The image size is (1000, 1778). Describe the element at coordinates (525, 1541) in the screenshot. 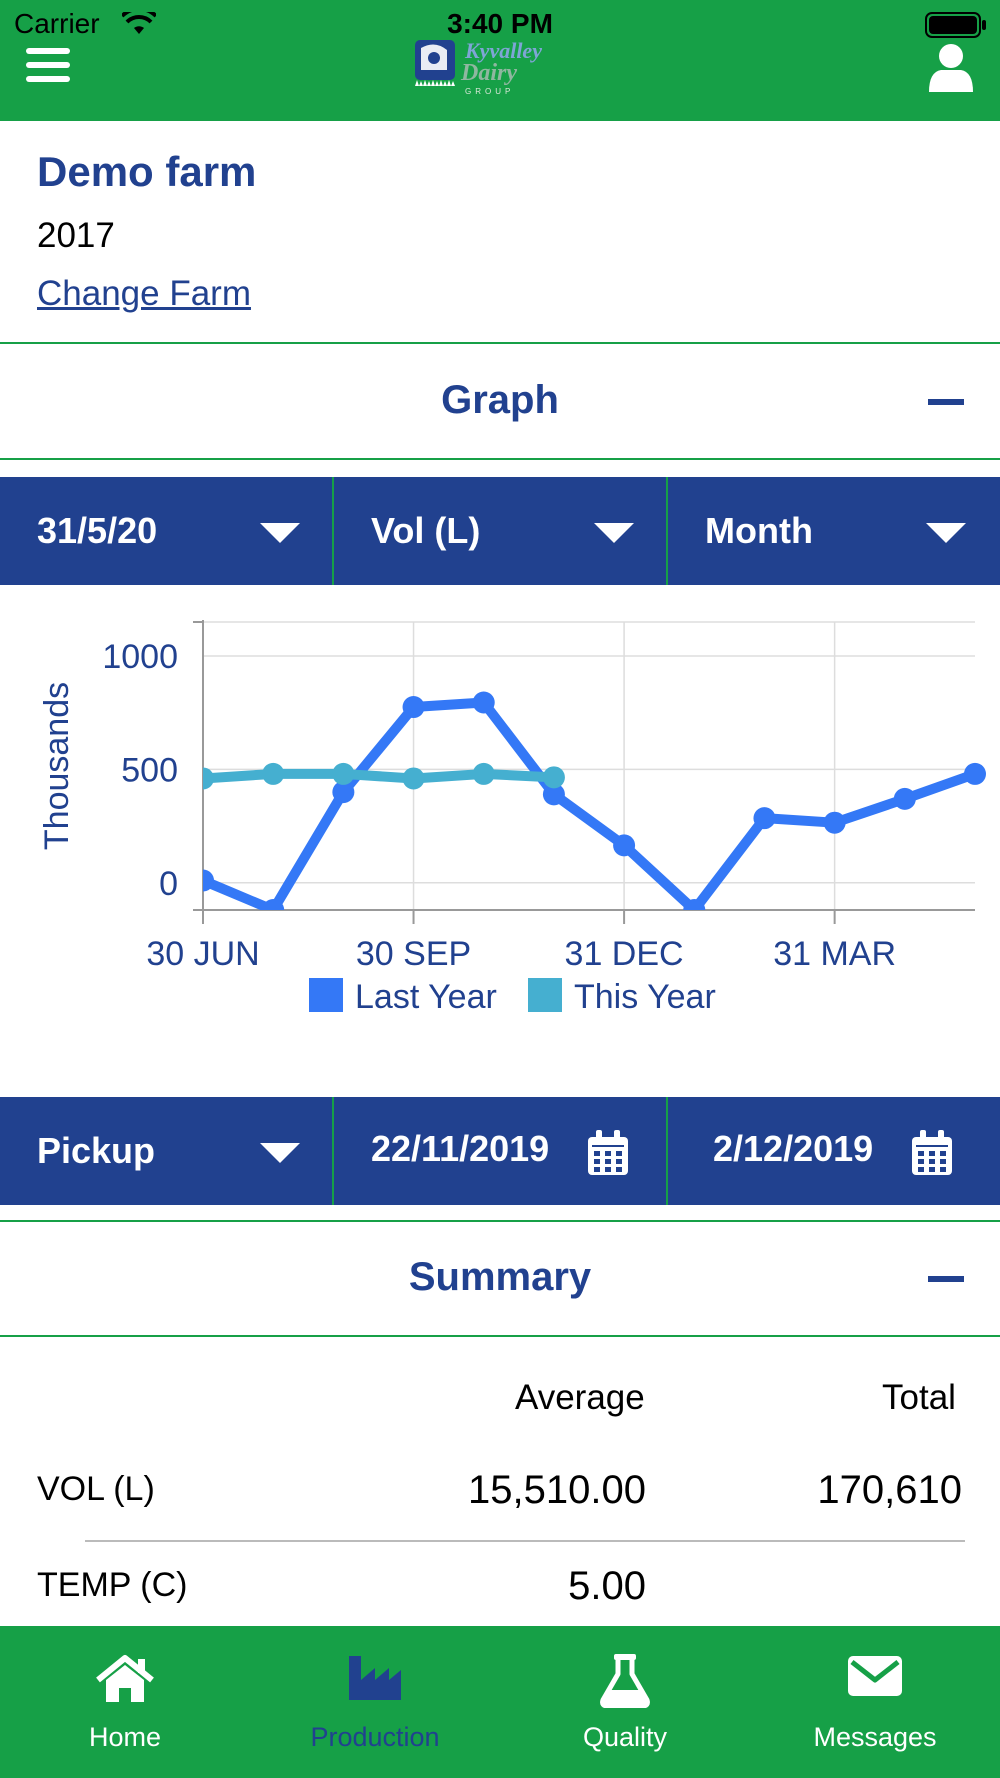

I see `row-divider` at that location.